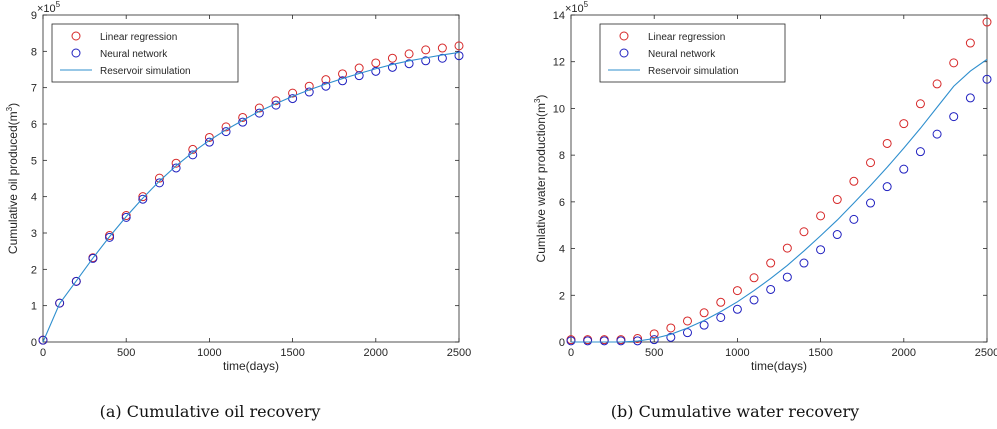 The width and height of the screenshot is (997, 429). I want to click on water-y-tick-label: 6, so click(562, 203).